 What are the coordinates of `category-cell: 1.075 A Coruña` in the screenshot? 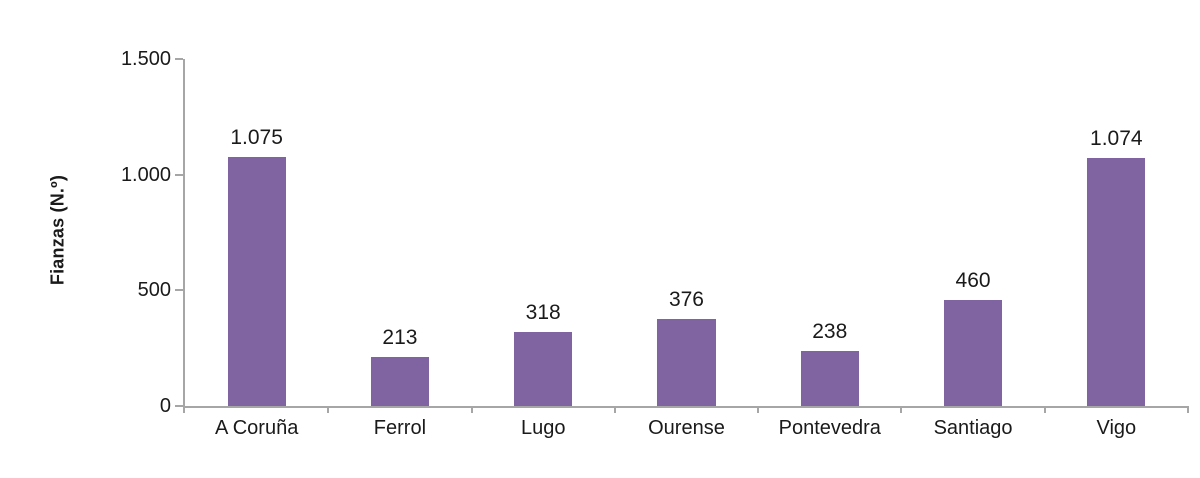 It's located at (257, 248).